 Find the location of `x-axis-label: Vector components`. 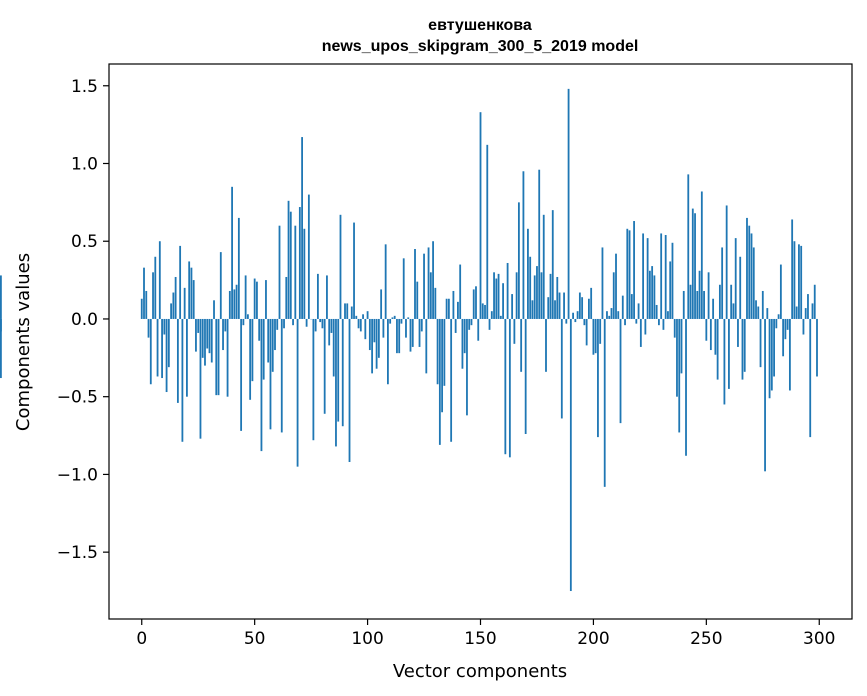

x-axis-label: Vector components is located at coordinates (480, 671).